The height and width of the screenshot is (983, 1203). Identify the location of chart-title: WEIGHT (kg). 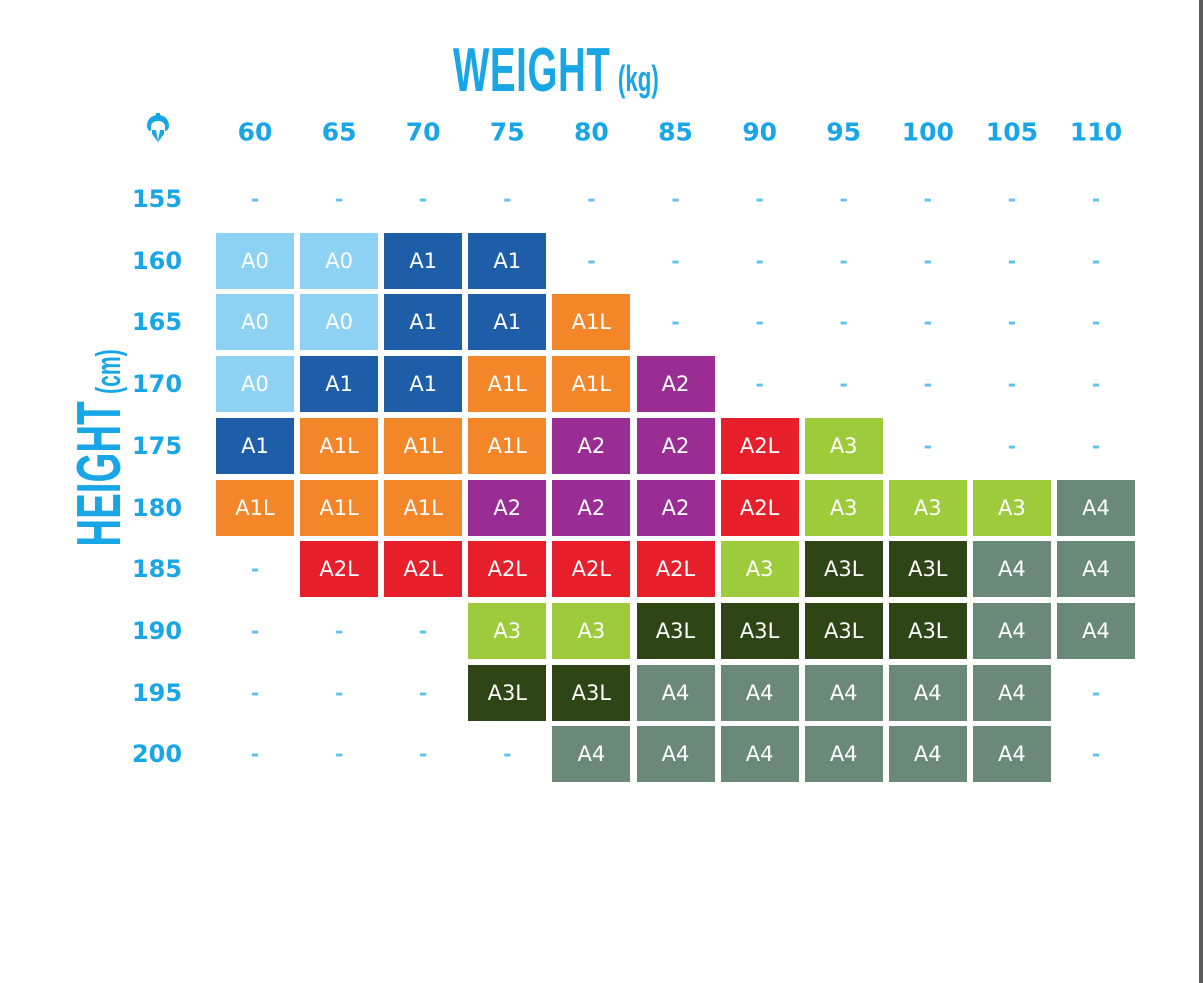
(556, 71).